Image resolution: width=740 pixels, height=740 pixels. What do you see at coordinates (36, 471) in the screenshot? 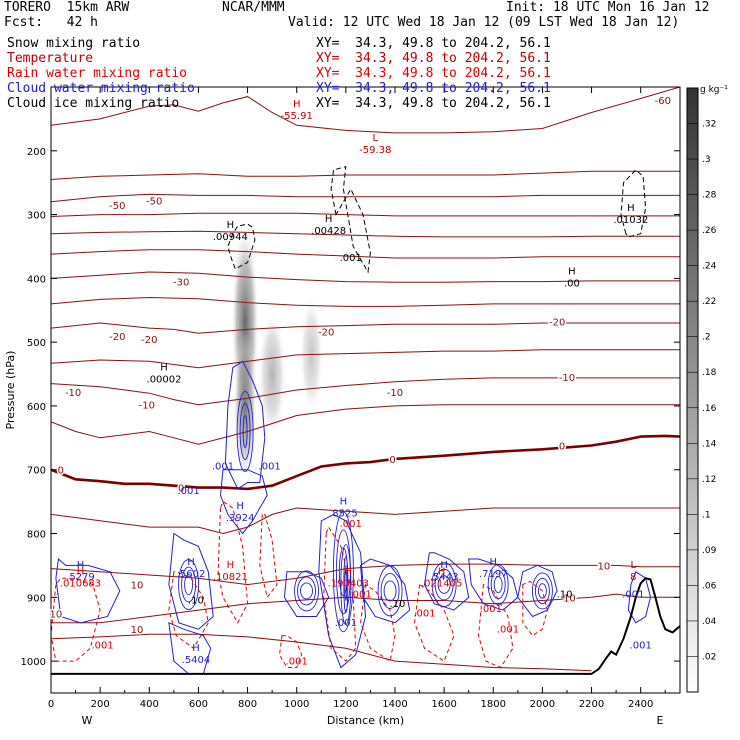
I see `y-tick-label: 700` at bounding box center [36, 471].